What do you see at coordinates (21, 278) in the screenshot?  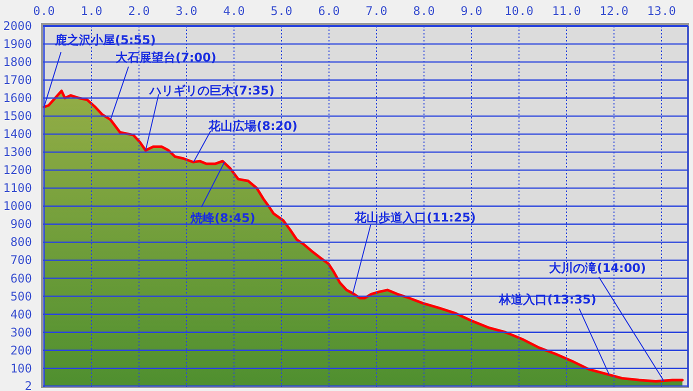 I see `y-tick-label: 600` at bounding box center [21, 278].